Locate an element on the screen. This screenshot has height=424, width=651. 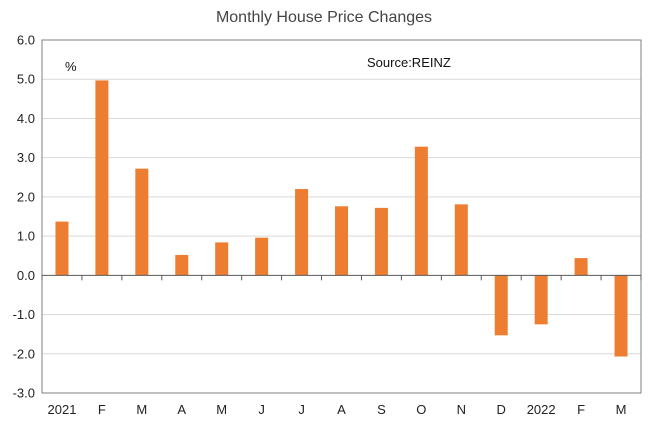
y-tick-label: -3.0 is located at coordinates (24, 393).